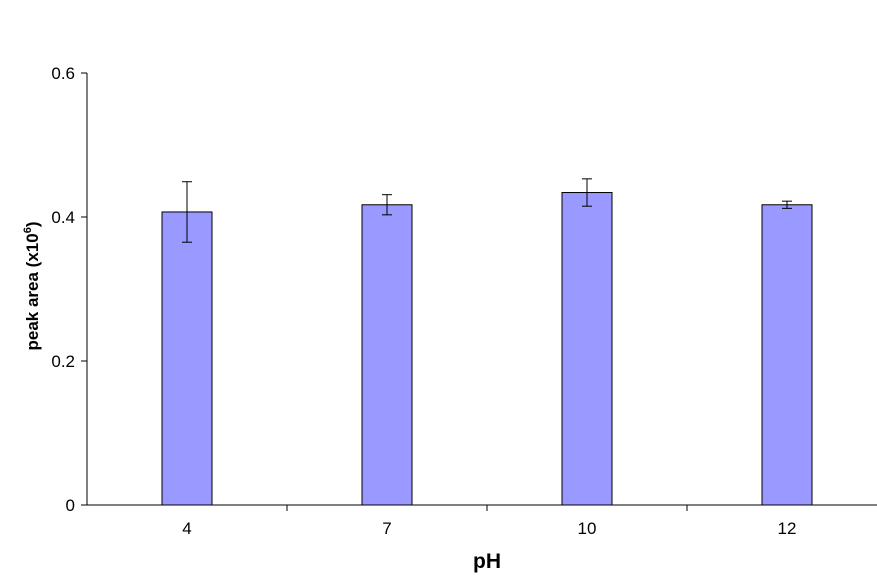  Describe the element at coordinates (487, 210) in the screenshot. I see `error-bars` at that location.